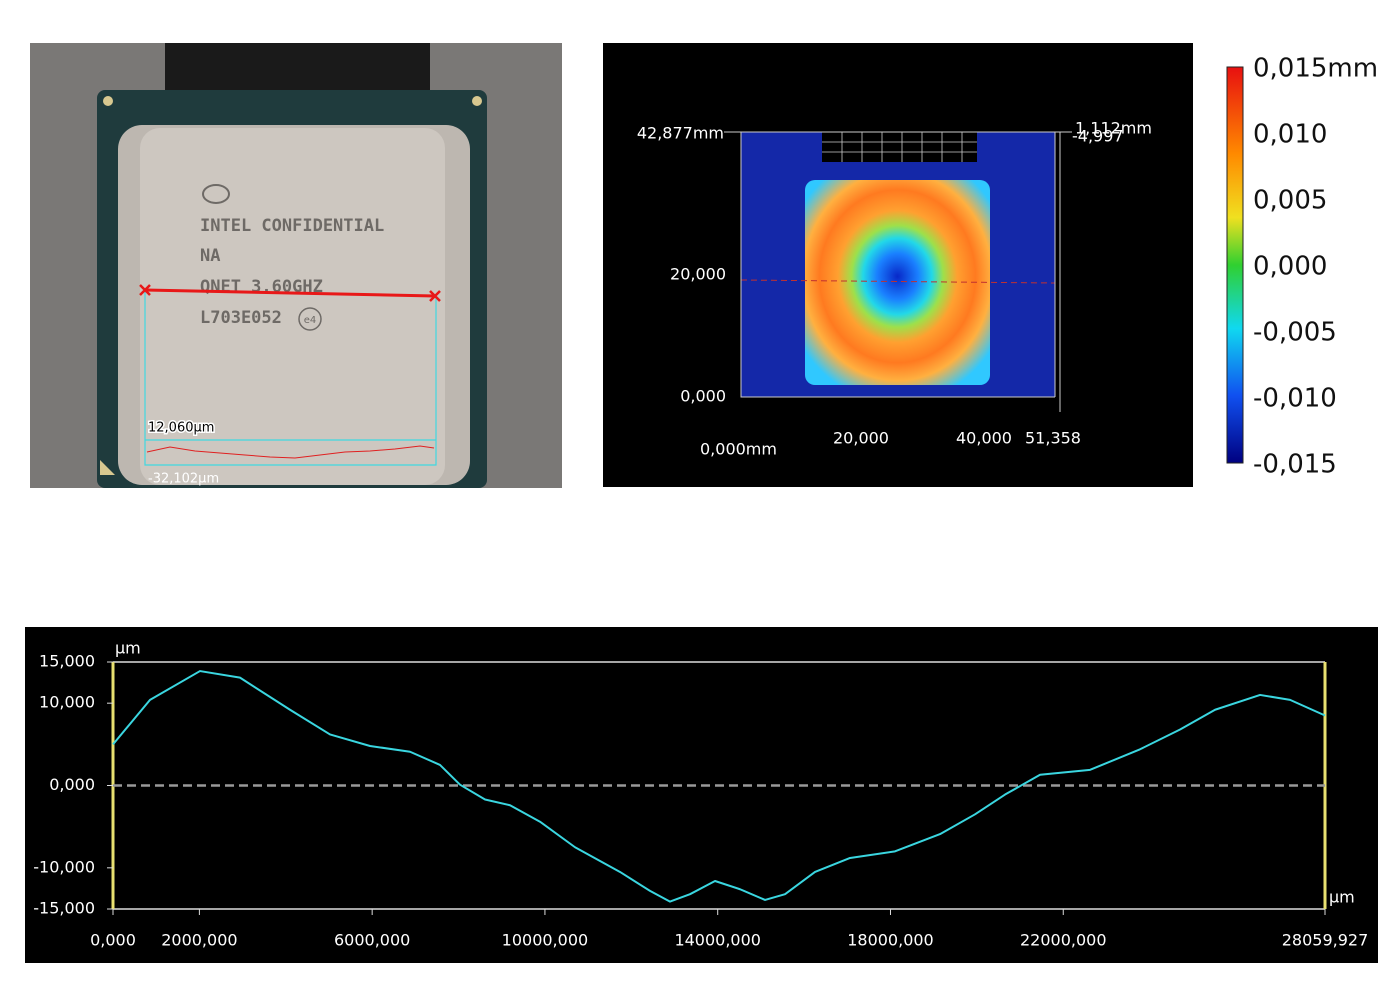 The height and width of the screenshot is (990, 1400). I want to click on x-tick-label: 6000,000, so click(372, 940).